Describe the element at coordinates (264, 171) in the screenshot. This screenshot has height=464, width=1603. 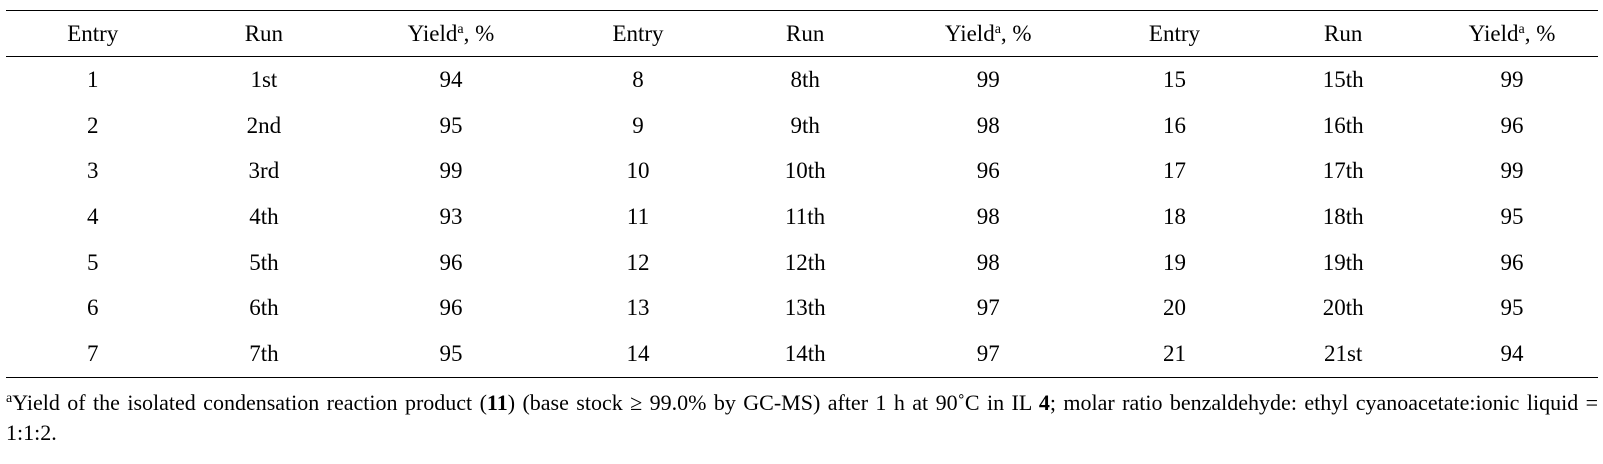
I see `table-cell: 3rd` at that location.